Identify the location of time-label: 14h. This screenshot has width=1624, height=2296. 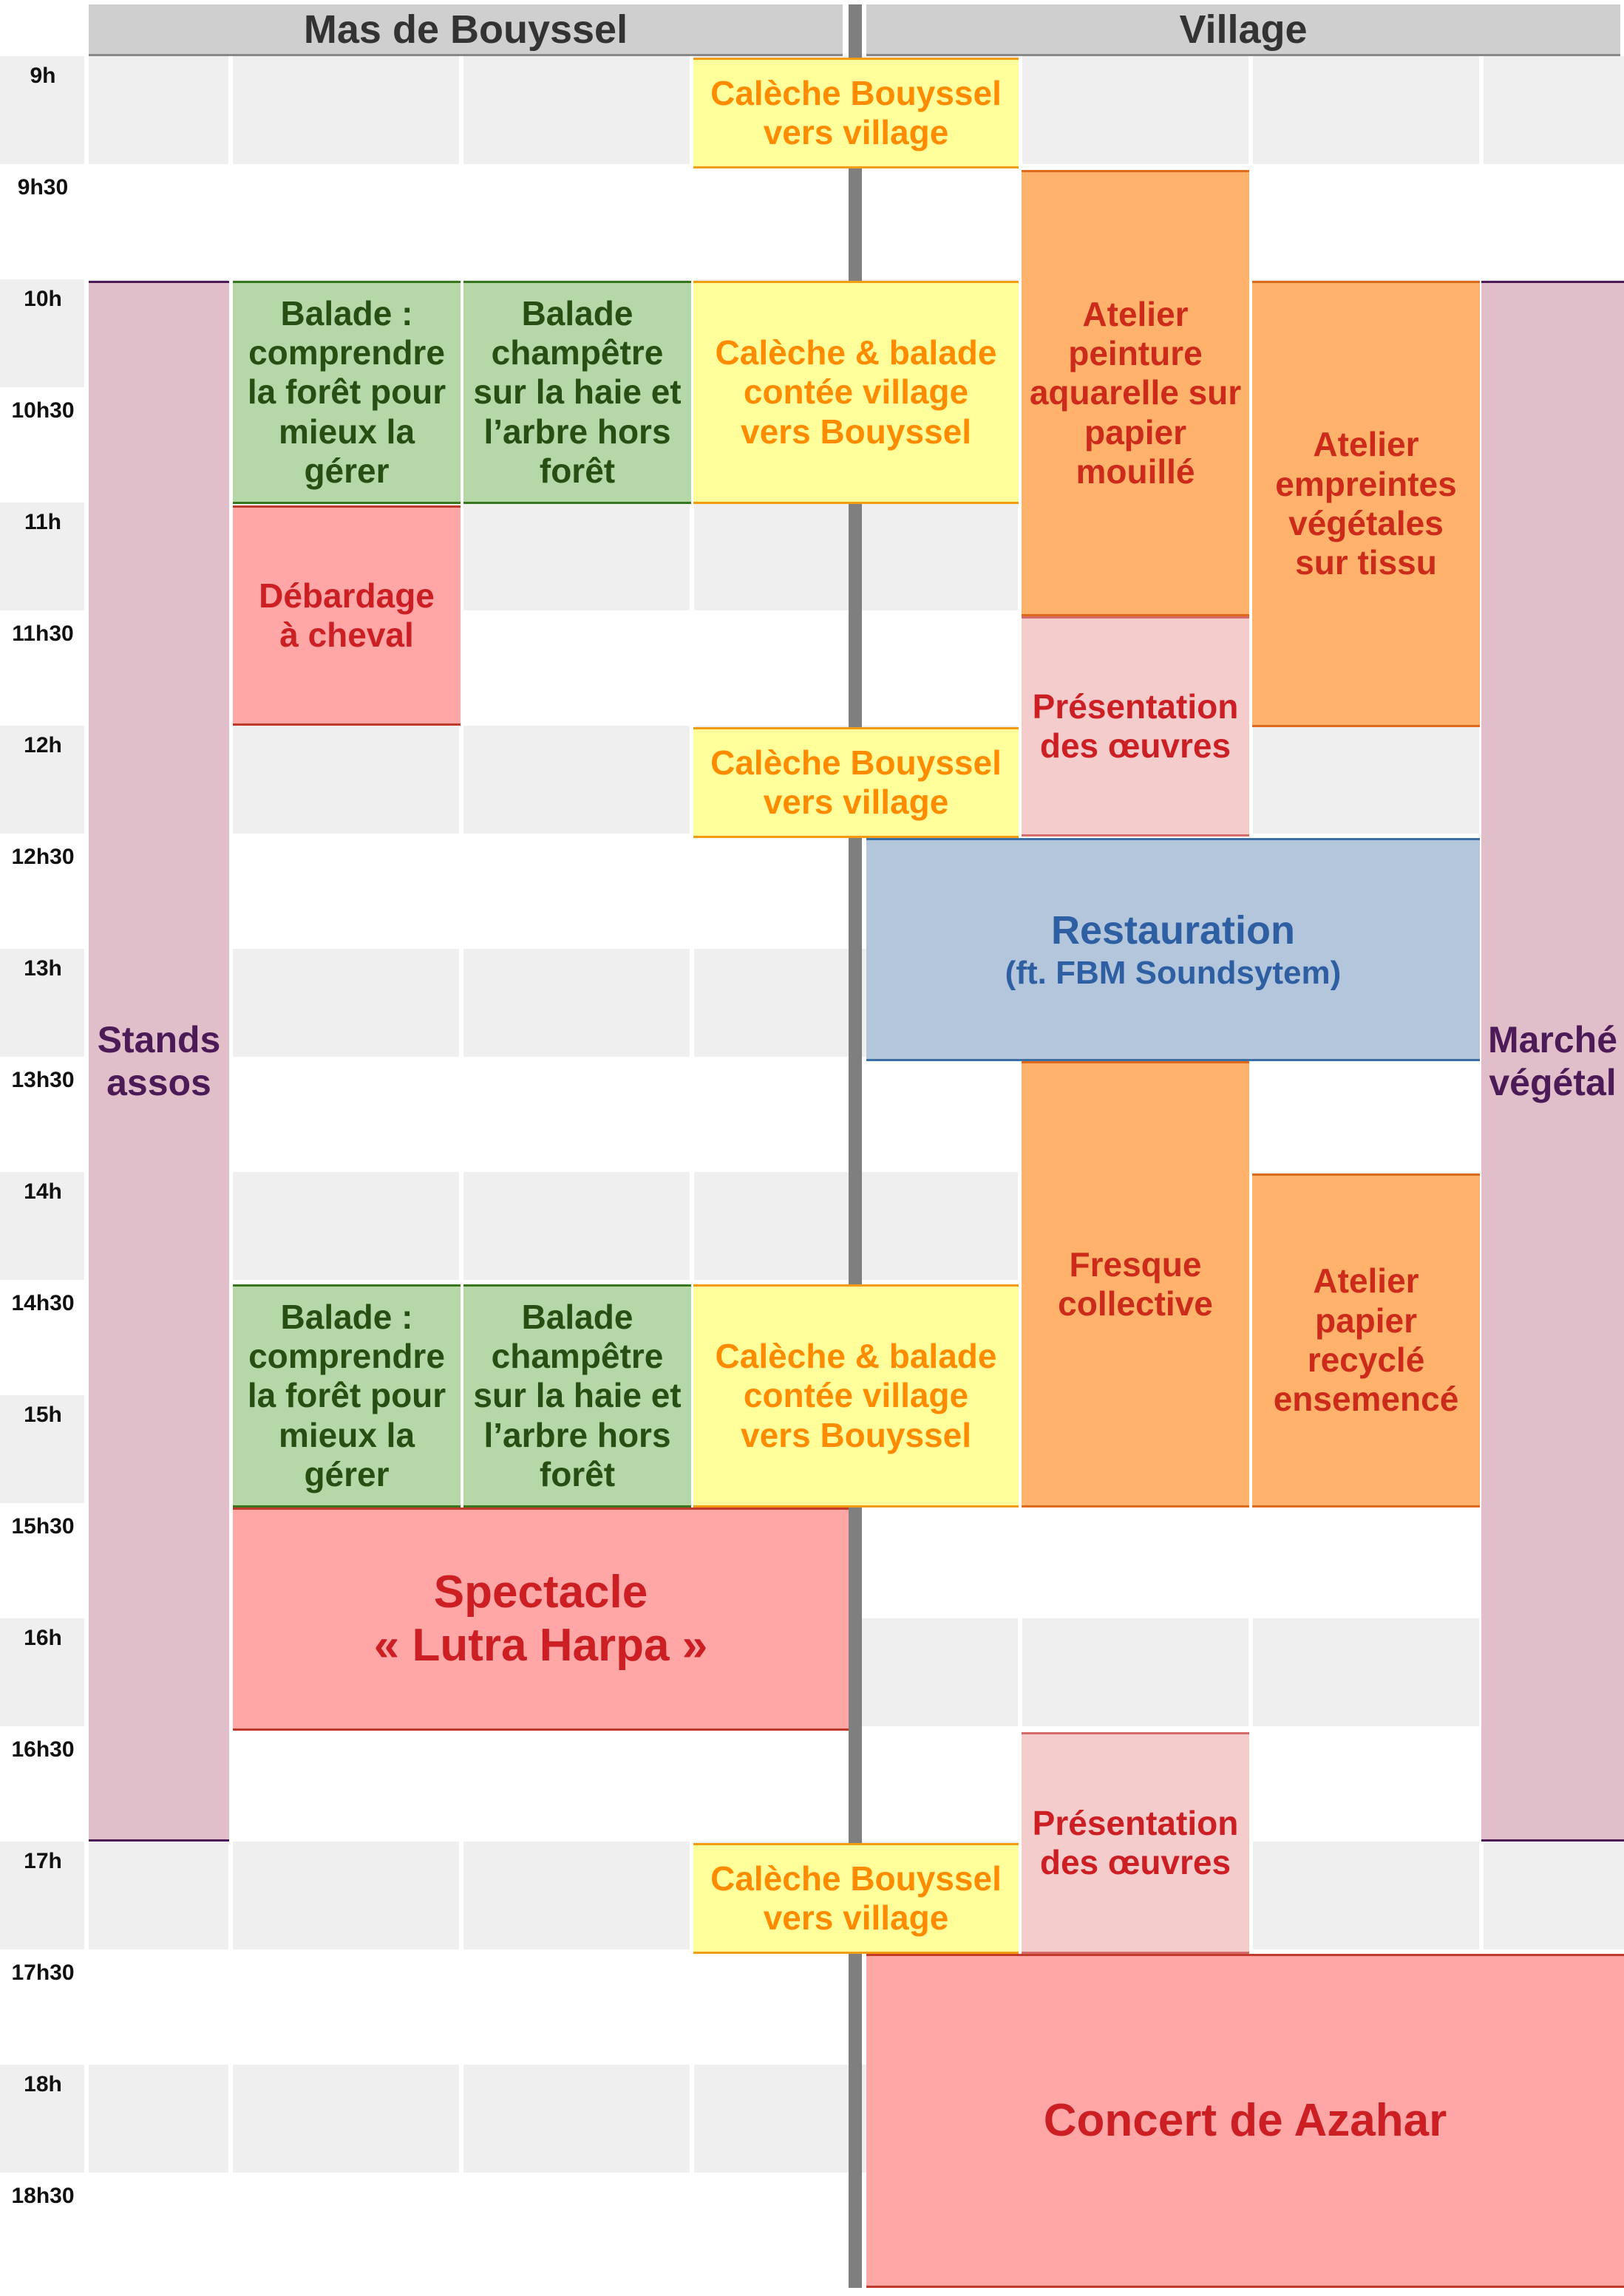
(43, 1191).